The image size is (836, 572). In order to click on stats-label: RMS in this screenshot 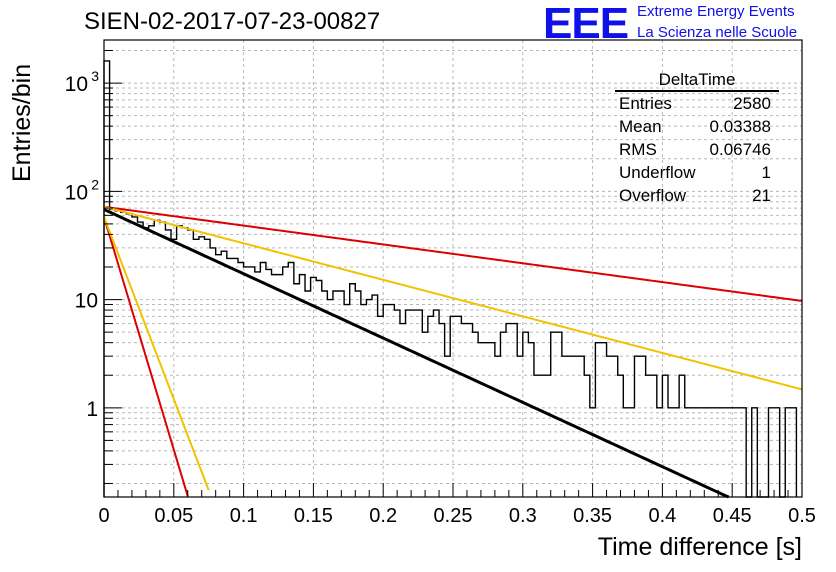, I will do `click(638, 149)`.